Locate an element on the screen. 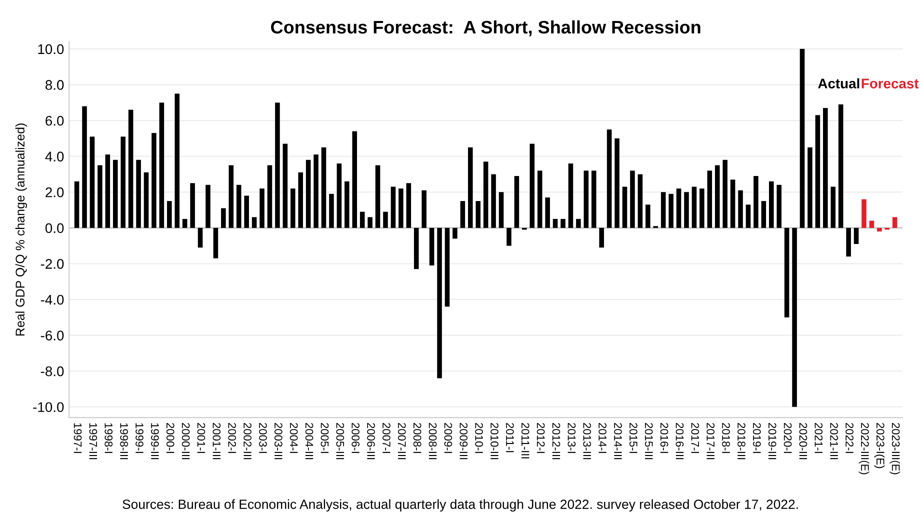  chart-title: Consensus Forecast: A Short, Shallow Recession is located at coordinates (485, 28).